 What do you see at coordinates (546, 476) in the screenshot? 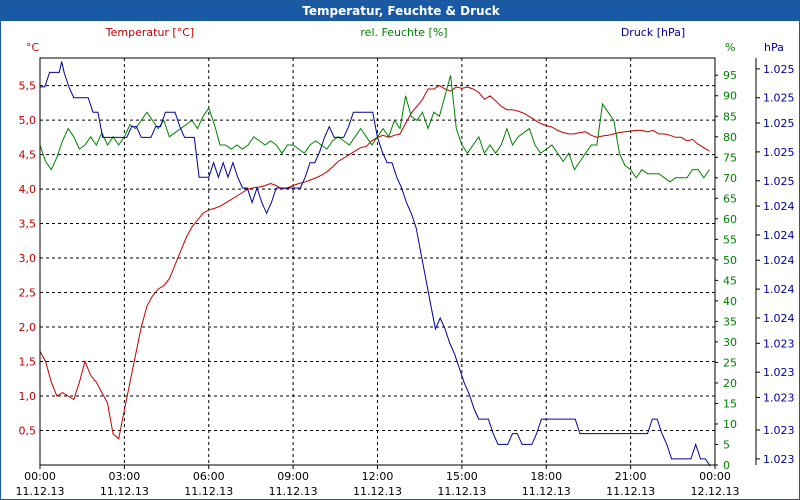
I see `x-tick-time: 18:00` at bounding box center [546, 476].